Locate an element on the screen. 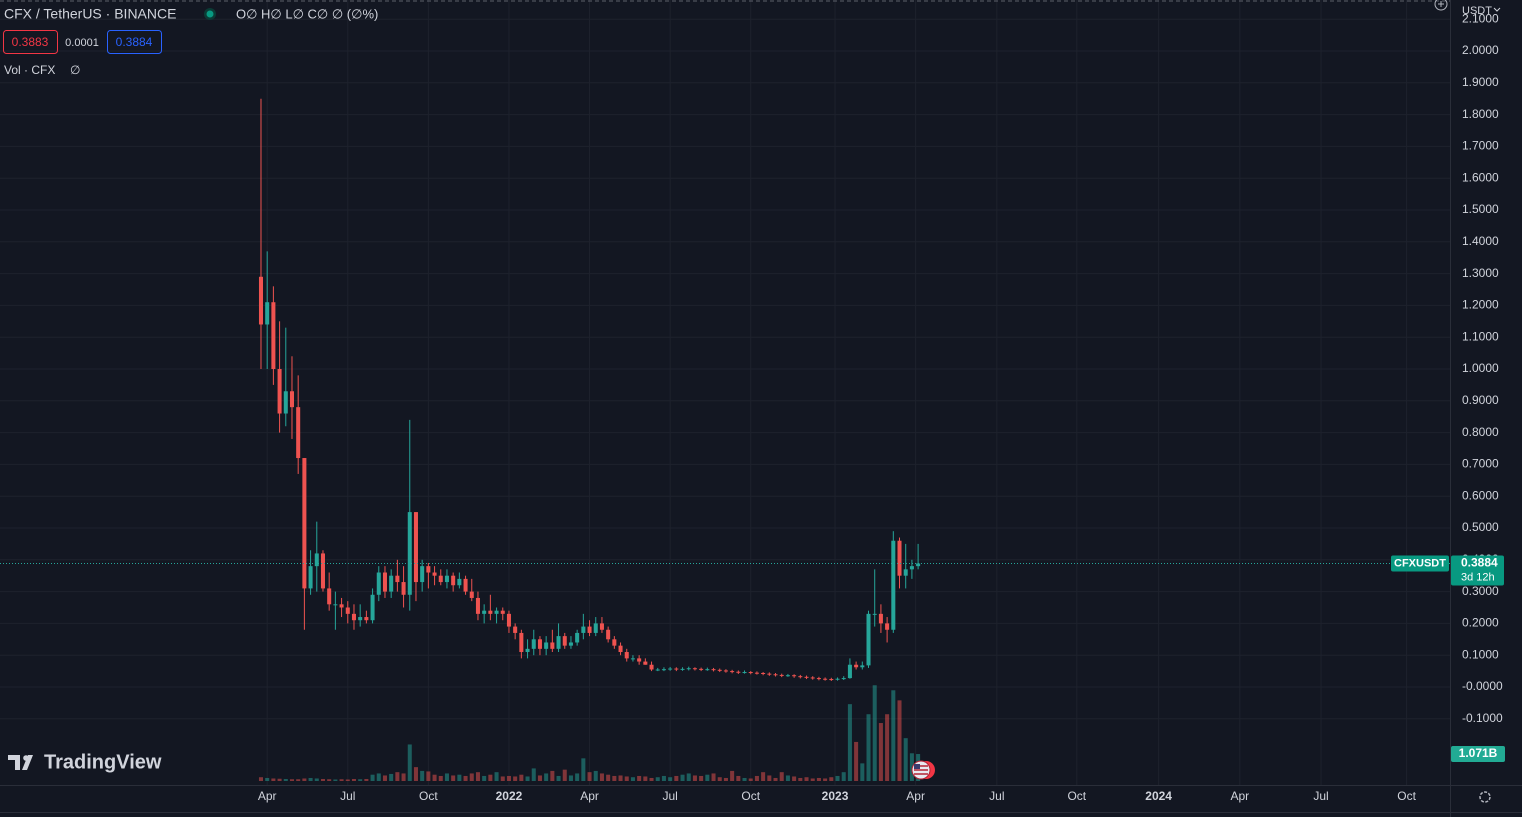 The height and width of the screenshot is (817, 1522). x-tick-label: Jul is located at coordinates (1320, 796).